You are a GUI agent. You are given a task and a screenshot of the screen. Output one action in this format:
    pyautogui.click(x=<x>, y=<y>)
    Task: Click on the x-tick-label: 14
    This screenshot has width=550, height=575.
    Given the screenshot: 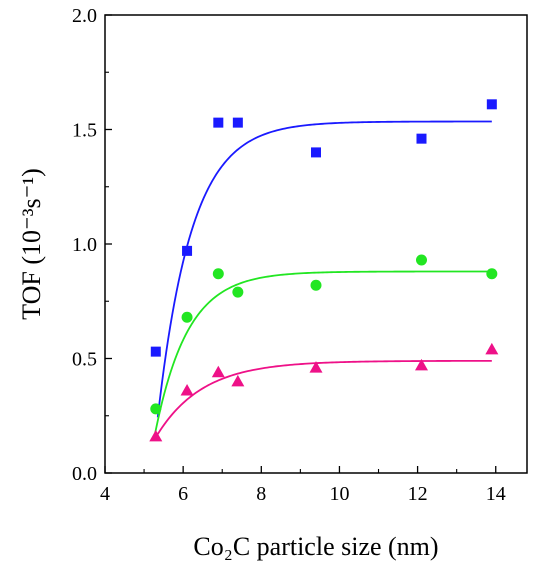 What is the action you would take?
    pyautogui.click(x=496, y=494)
    